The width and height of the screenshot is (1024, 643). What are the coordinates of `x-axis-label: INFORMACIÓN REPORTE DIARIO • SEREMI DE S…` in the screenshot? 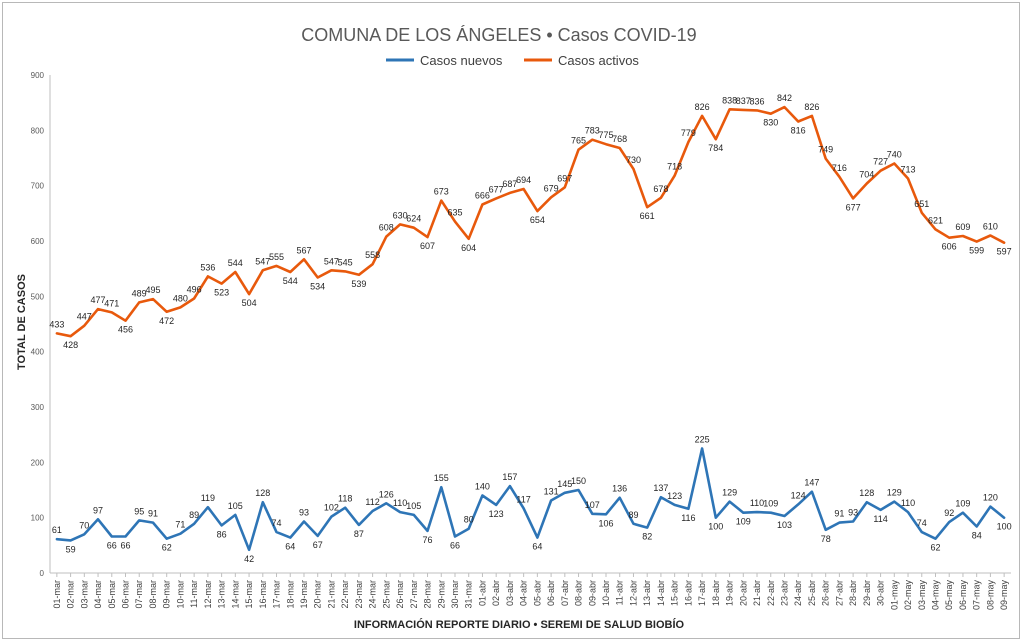 It's located at (519, 624).